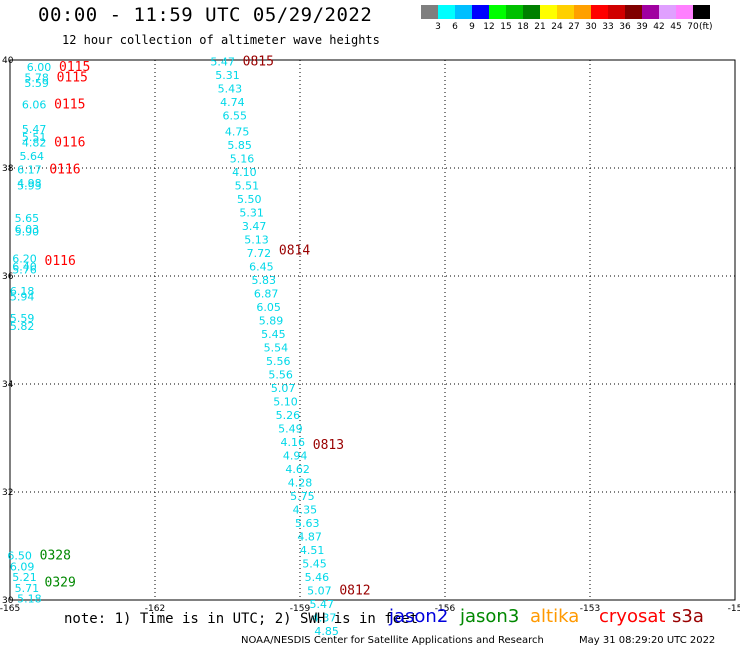 The image size is (740, 650). I want to click on y-tick-label: 36, so click(8, 277).